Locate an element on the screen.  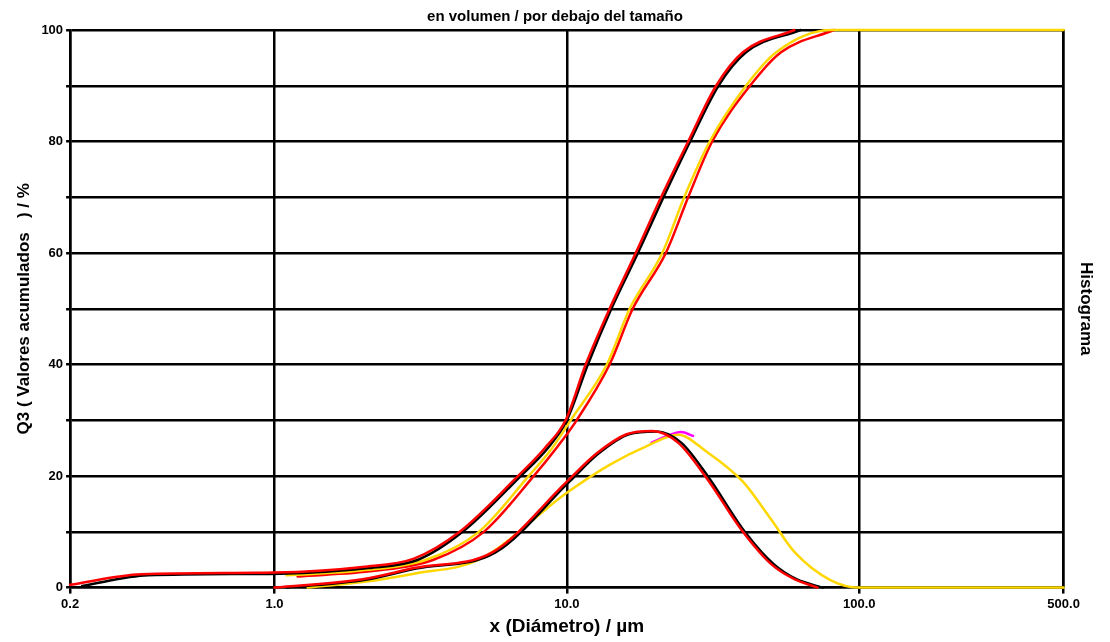
x-tick-label: 100.0 is located at coordinates (859, 603).